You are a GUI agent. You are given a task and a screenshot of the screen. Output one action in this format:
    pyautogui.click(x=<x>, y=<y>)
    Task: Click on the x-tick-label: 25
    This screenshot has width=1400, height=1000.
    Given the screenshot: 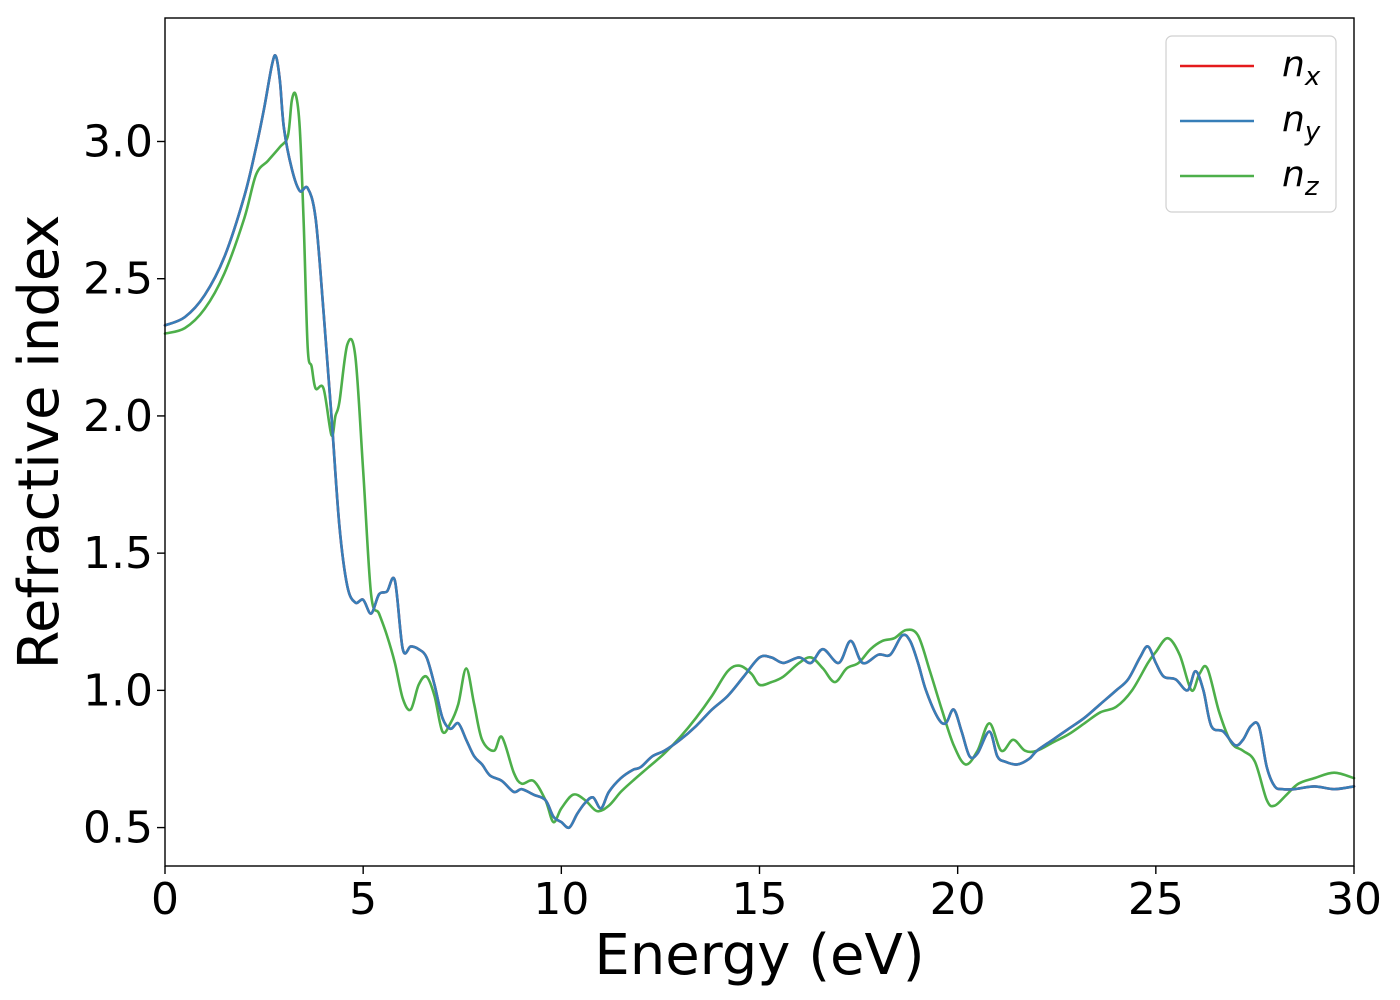 What is the action you would take?
    pyautogui.click(x=1156, y=899)
    